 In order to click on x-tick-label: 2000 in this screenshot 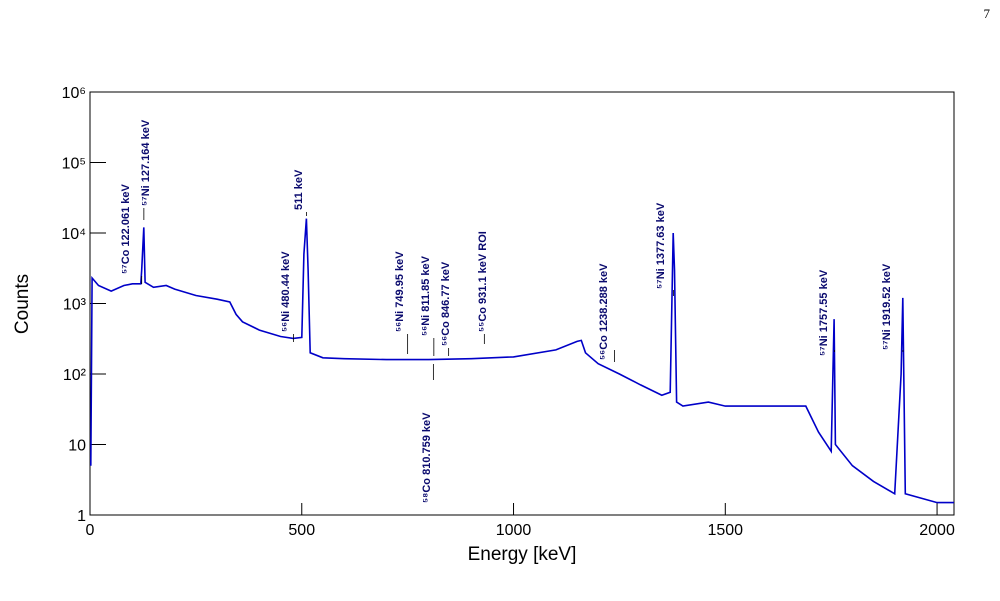, I will do `click(937, 530)`.